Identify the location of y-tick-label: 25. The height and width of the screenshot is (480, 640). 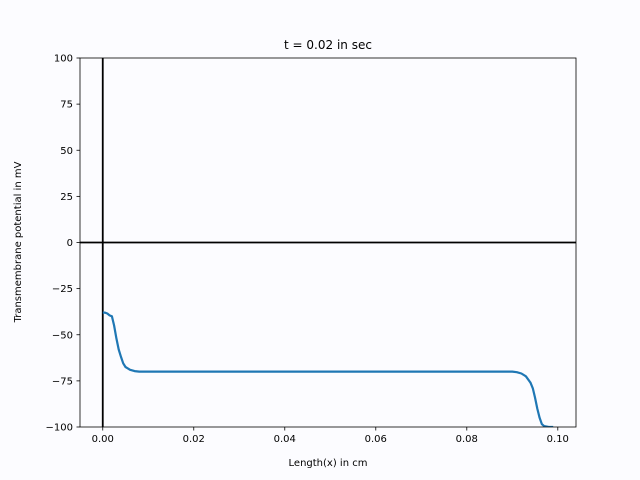
(66, 197).